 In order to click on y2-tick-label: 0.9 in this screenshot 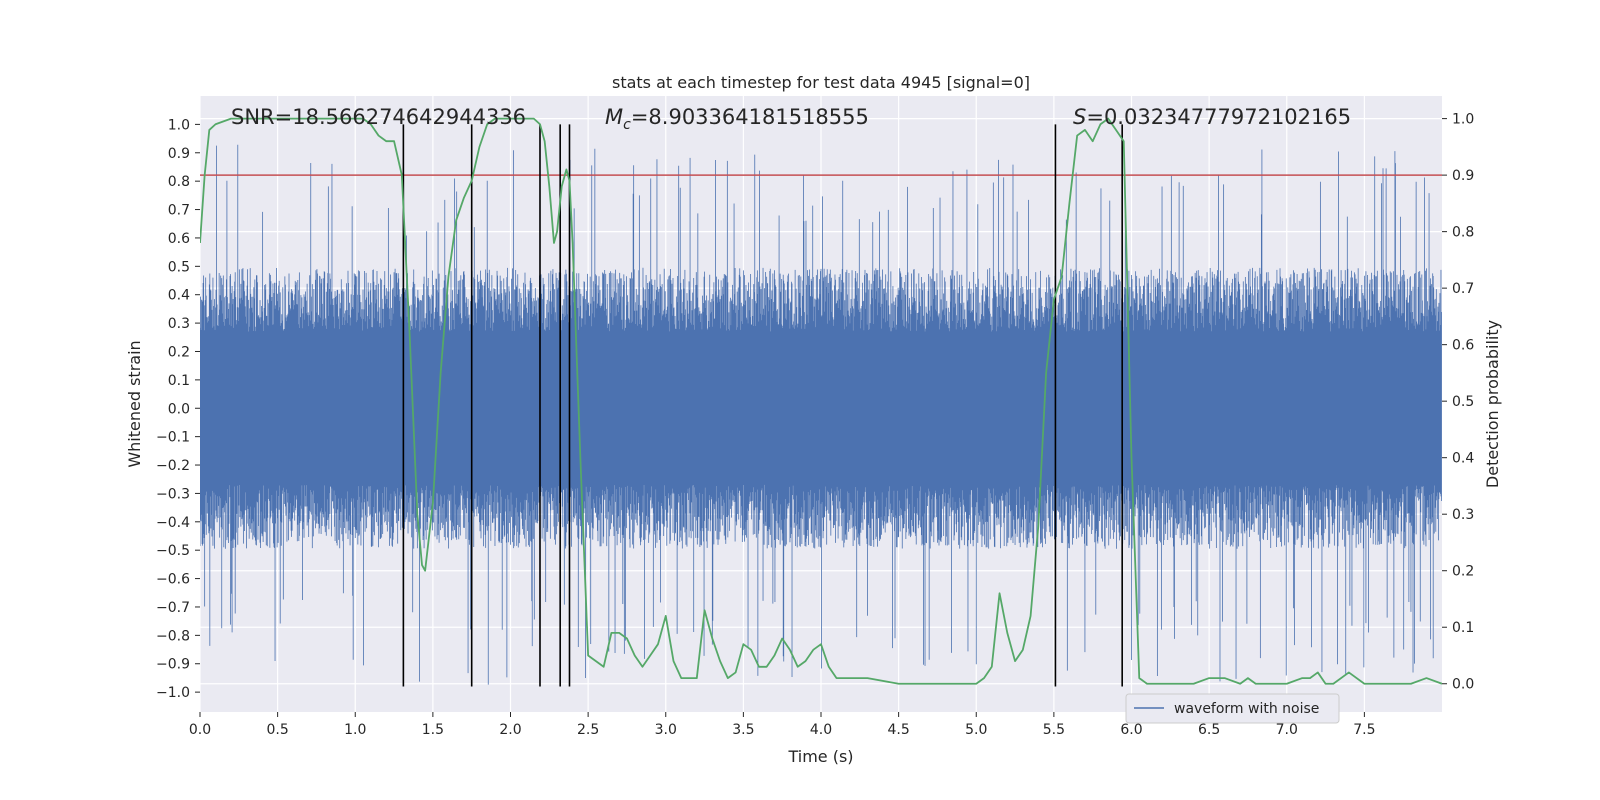, I will do `click(1463, 176)`.